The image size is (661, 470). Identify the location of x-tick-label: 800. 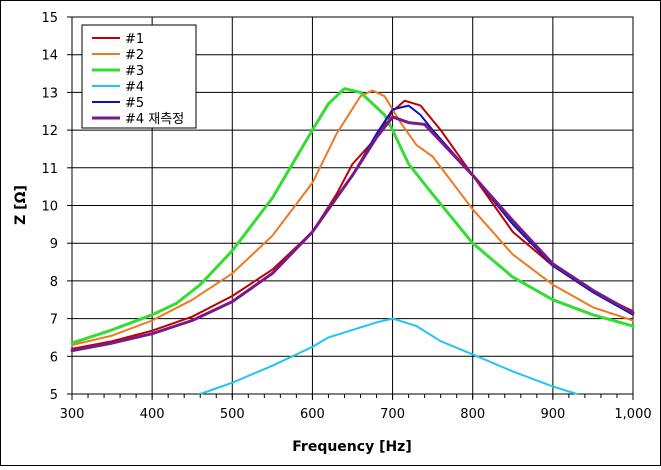
(472, 414).